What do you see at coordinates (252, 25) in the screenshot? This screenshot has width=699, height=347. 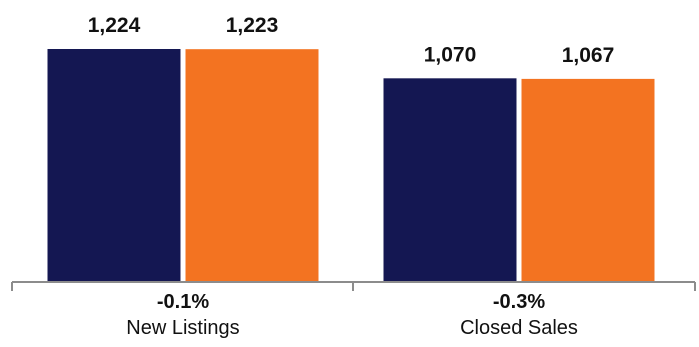 I see `data-label: 1,223` at bounding box center [252, 25].